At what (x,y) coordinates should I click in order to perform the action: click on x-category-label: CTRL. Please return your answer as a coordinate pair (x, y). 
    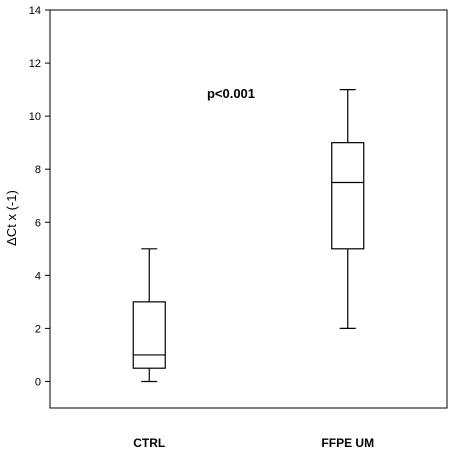
    Looking at the image, I should click on (149, 443).